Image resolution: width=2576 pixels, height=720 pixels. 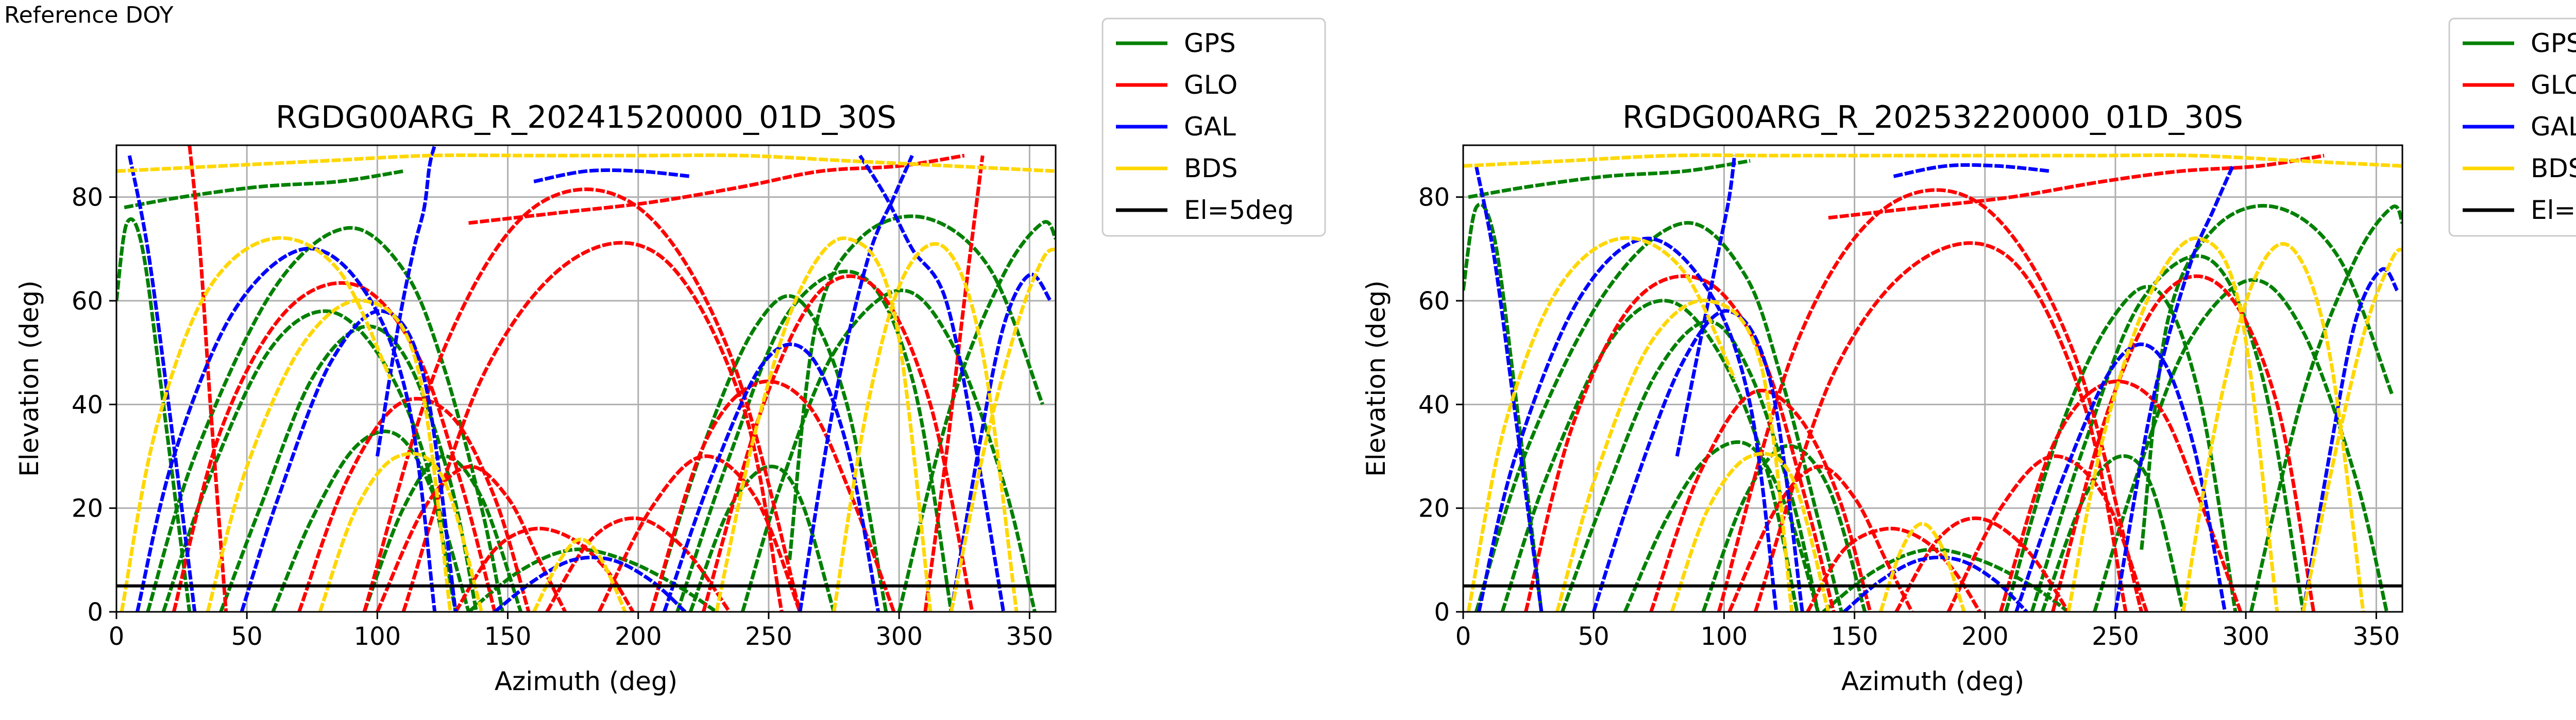 I want to click on chart-title: RGDG00ARG_R_20241520000_01D_30S, so click(x=586, y=117).